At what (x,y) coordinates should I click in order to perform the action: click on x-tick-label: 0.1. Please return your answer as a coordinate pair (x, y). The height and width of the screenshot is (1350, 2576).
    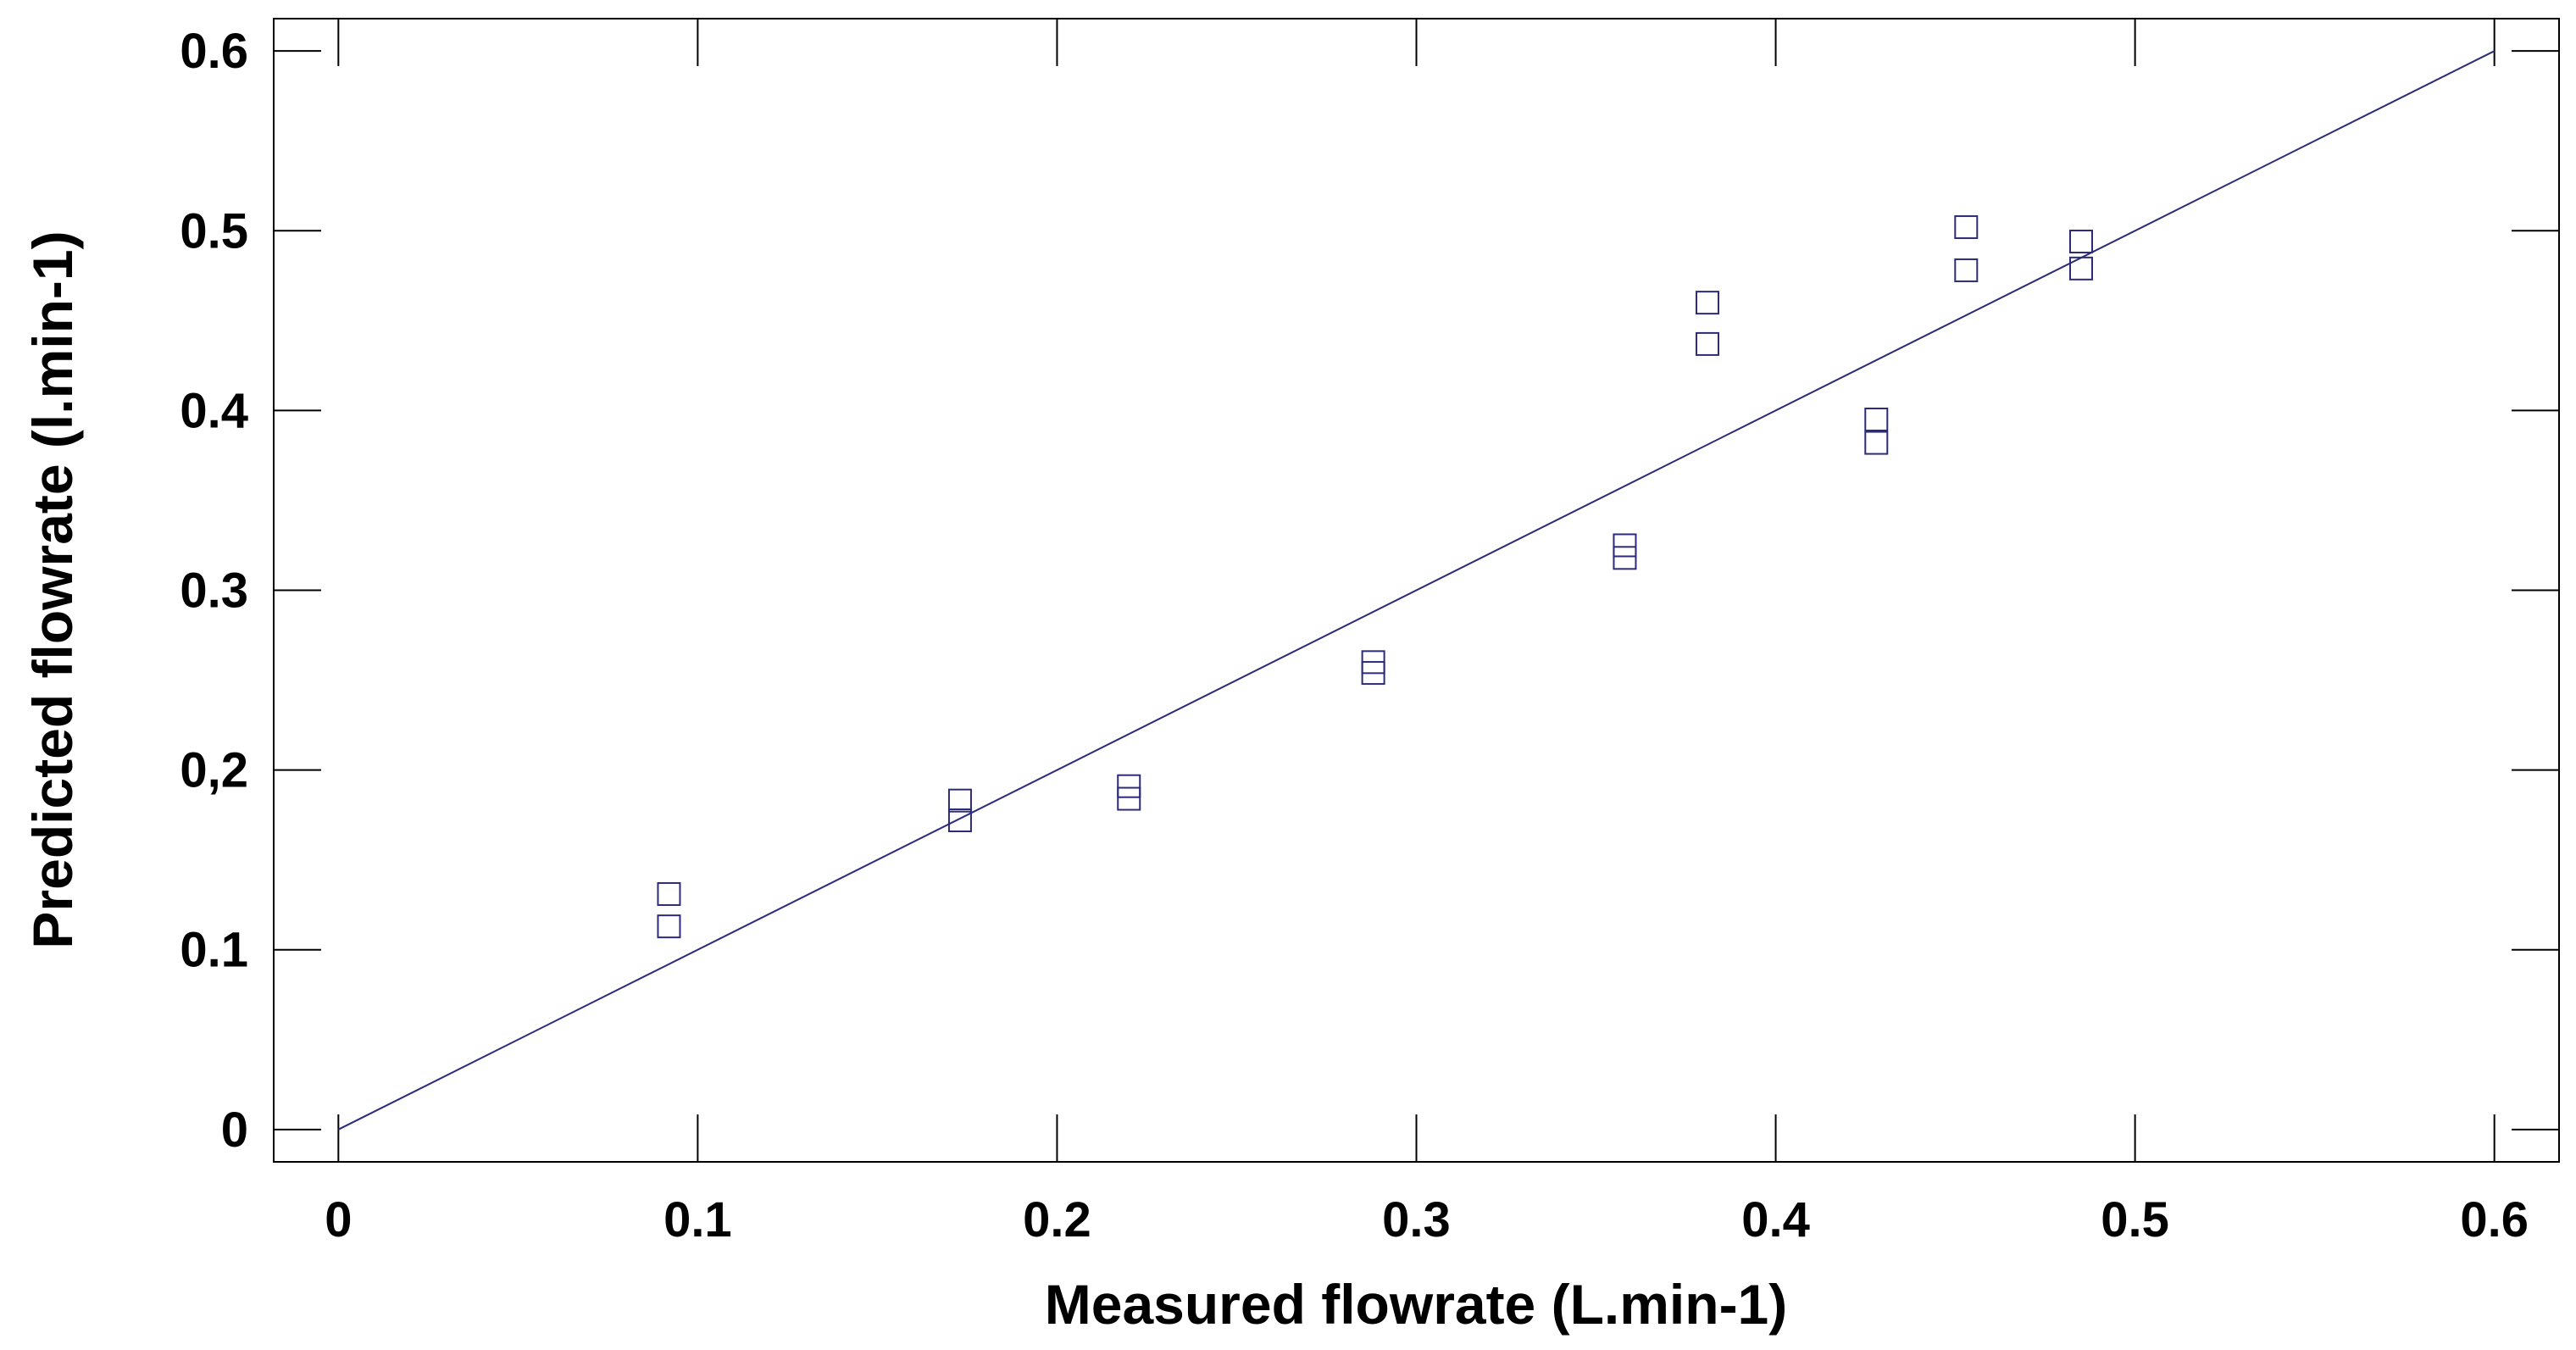
    Looking at the image, I should click on (697, 1219).